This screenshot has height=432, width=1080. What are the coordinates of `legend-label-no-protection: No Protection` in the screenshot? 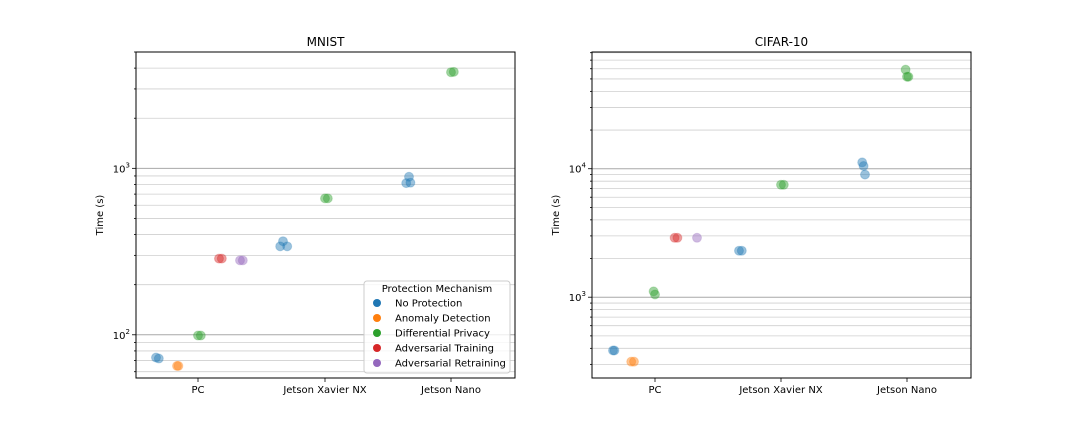 It's located at (428, 304).